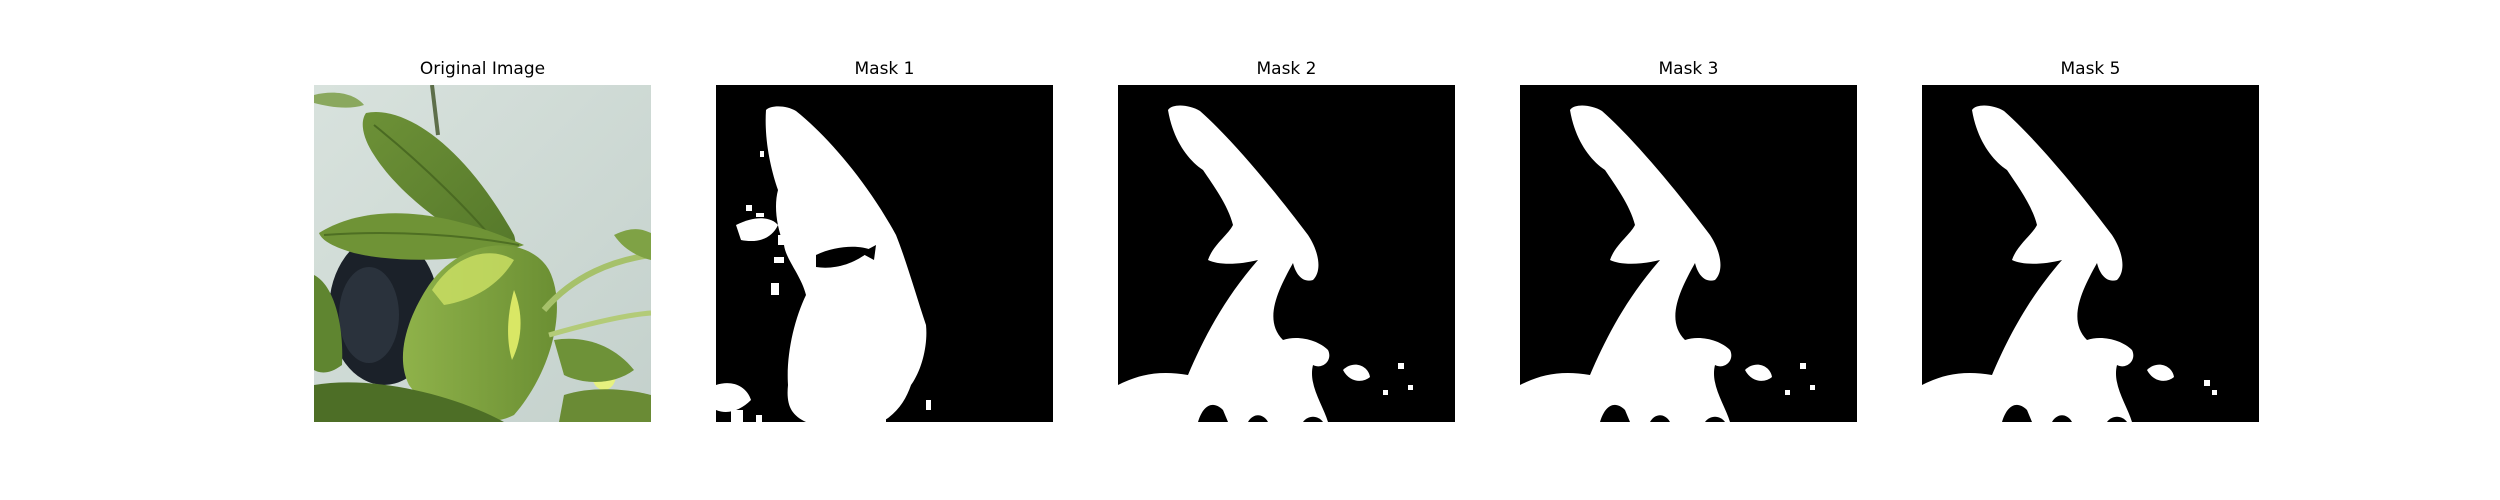 This screenshot has height=500, width=2500. What do you see at coordinates (884, 253) in the screenshot?
I see `mask-1-image` at bounding box center [884, 253].